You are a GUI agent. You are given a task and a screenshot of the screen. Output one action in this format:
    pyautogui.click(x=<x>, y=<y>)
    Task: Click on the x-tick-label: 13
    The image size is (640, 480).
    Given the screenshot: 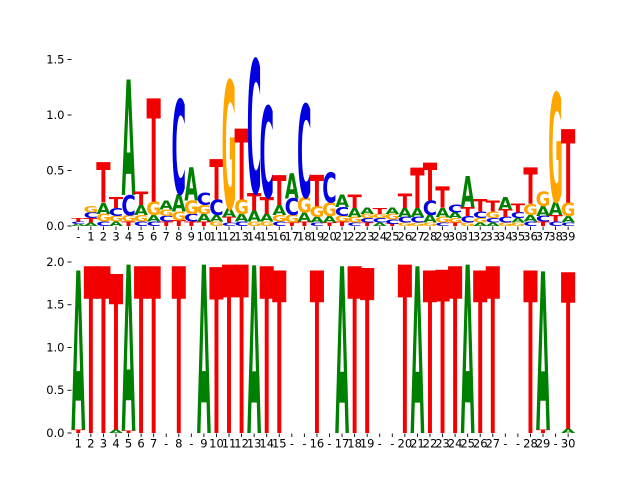 What is the action you would take?
    pyautogui.click(x=254, y=444)
    